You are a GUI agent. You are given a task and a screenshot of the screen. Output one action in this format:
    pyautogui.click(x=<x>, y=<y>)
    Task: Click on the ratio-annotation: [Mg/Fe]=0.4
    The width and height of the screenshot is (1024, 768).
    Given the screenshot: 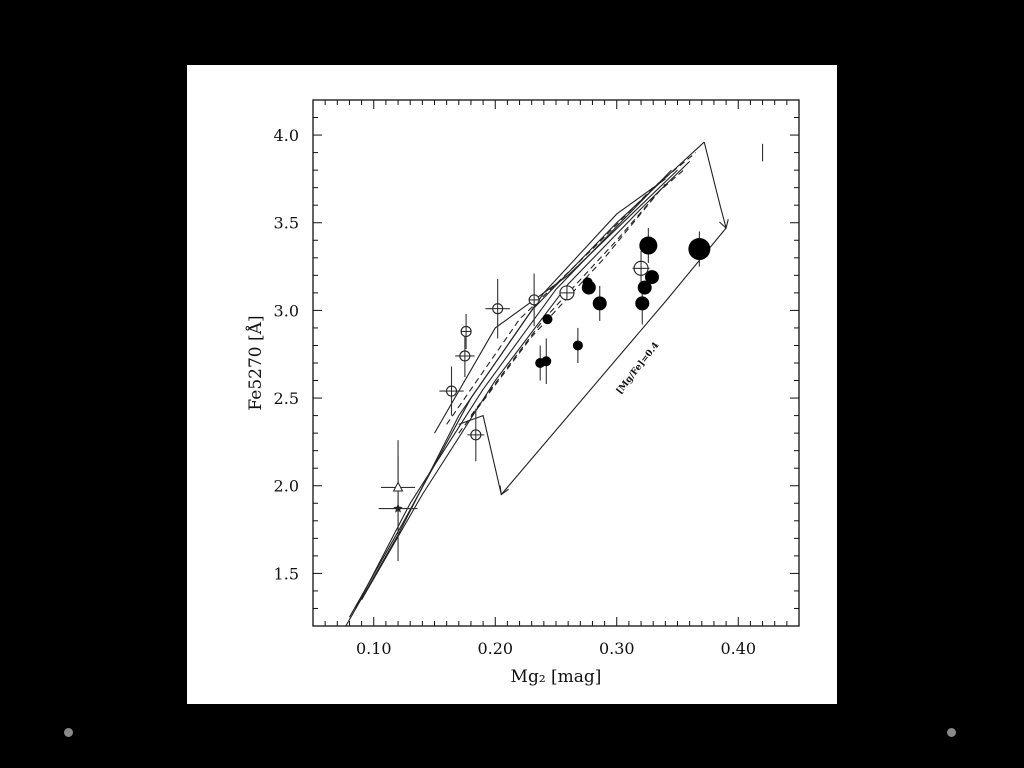 What is the action you would take?
    pyautogui.click(x=638, y=369)
    